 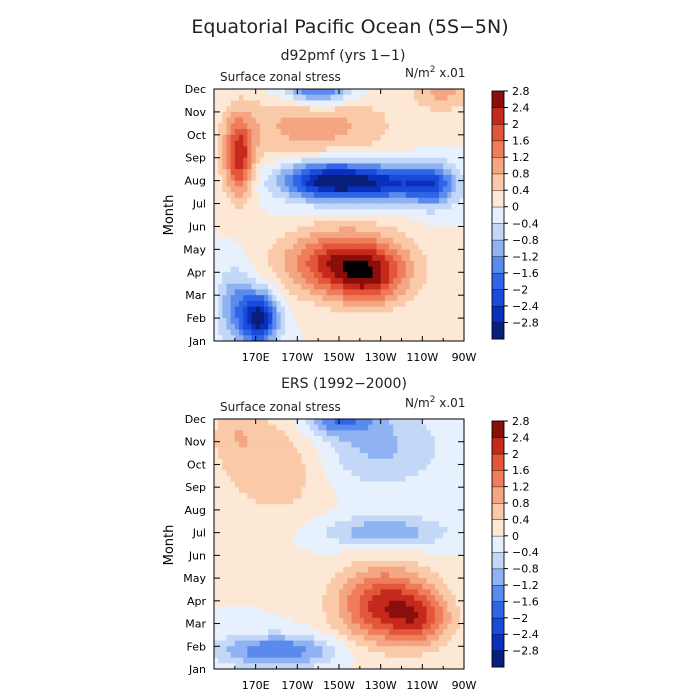 I want to click on colorbar-label: 0.8, so click(x=521, y=174).